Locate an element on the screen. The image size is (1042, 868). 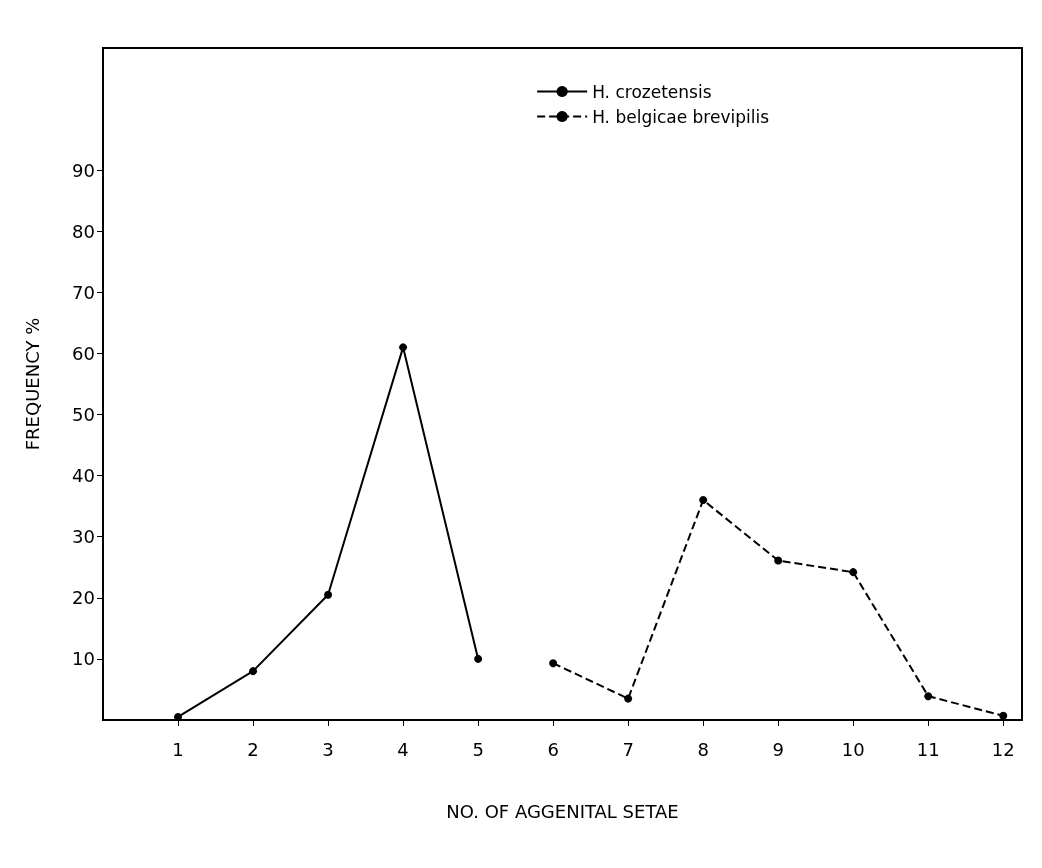
y-tick-label: 80 is located at coordinates (83, 231).